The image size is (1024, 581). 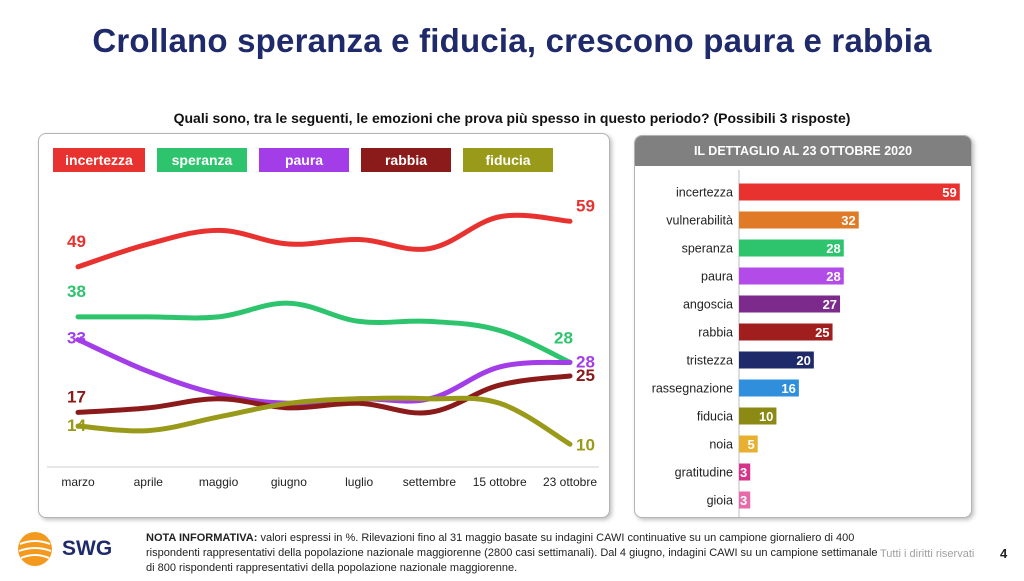 I want to click on bar-angoscia, so click(x=790, y=304).